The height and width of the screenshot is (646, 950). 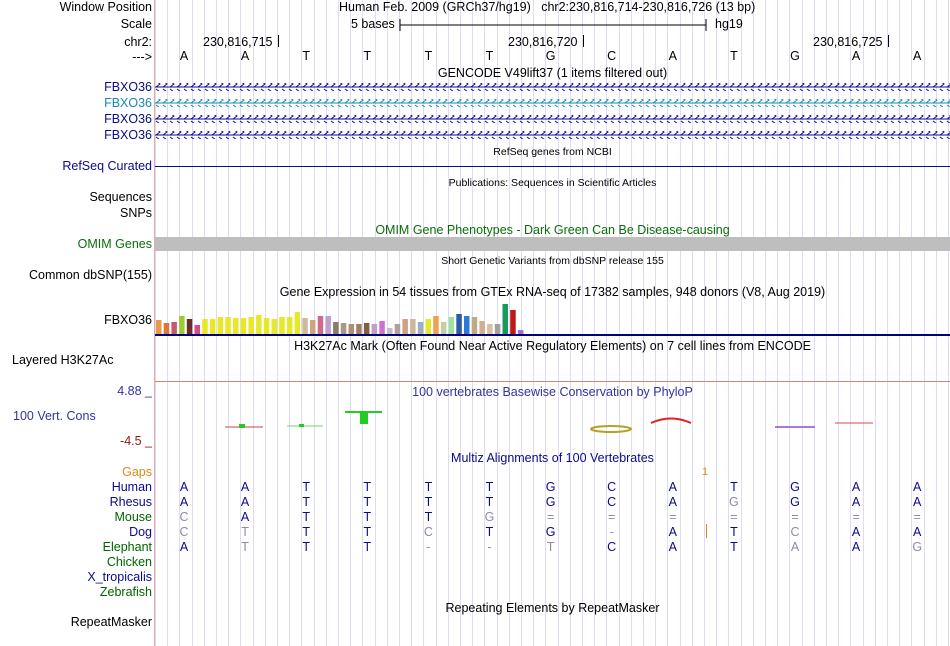 I want to click on sequences-track-label: Sequences, so click(x=120, y=197).